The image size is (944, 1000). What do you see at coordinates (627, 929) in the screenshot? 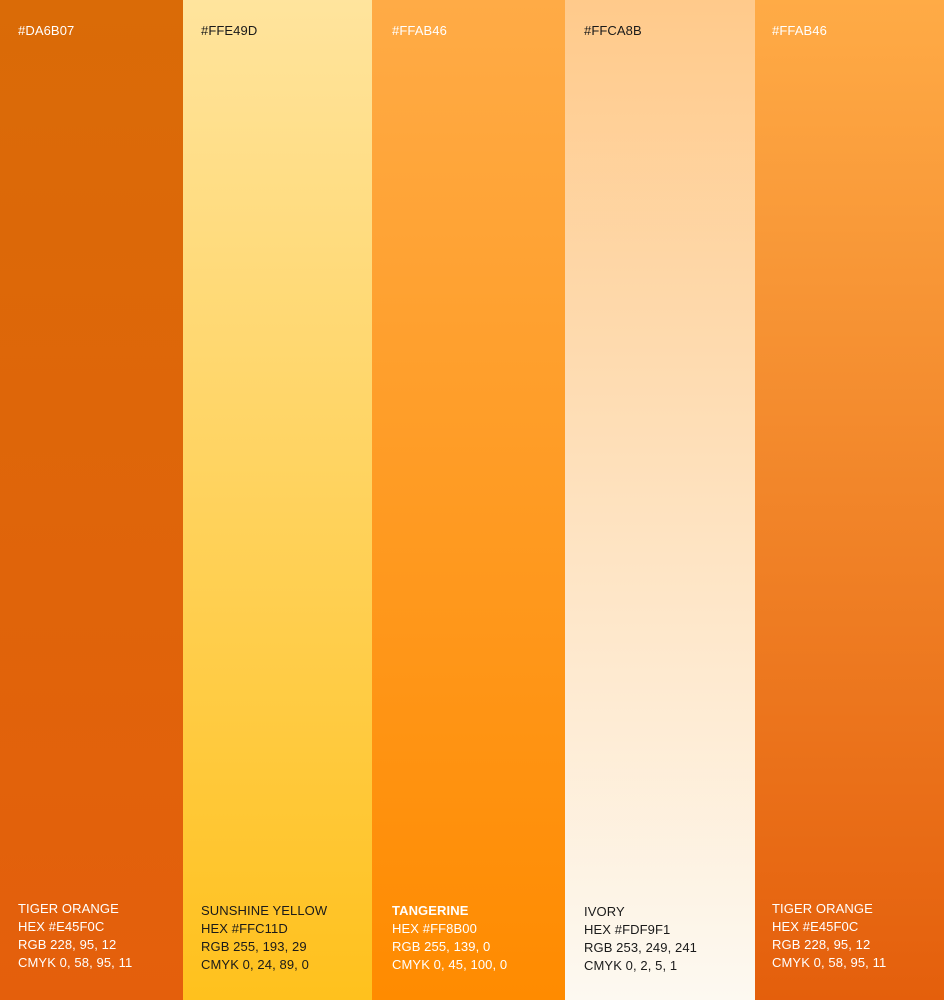
I see `swatch-hex: HEX #FDF9F1` at bounding box center [627, 929].